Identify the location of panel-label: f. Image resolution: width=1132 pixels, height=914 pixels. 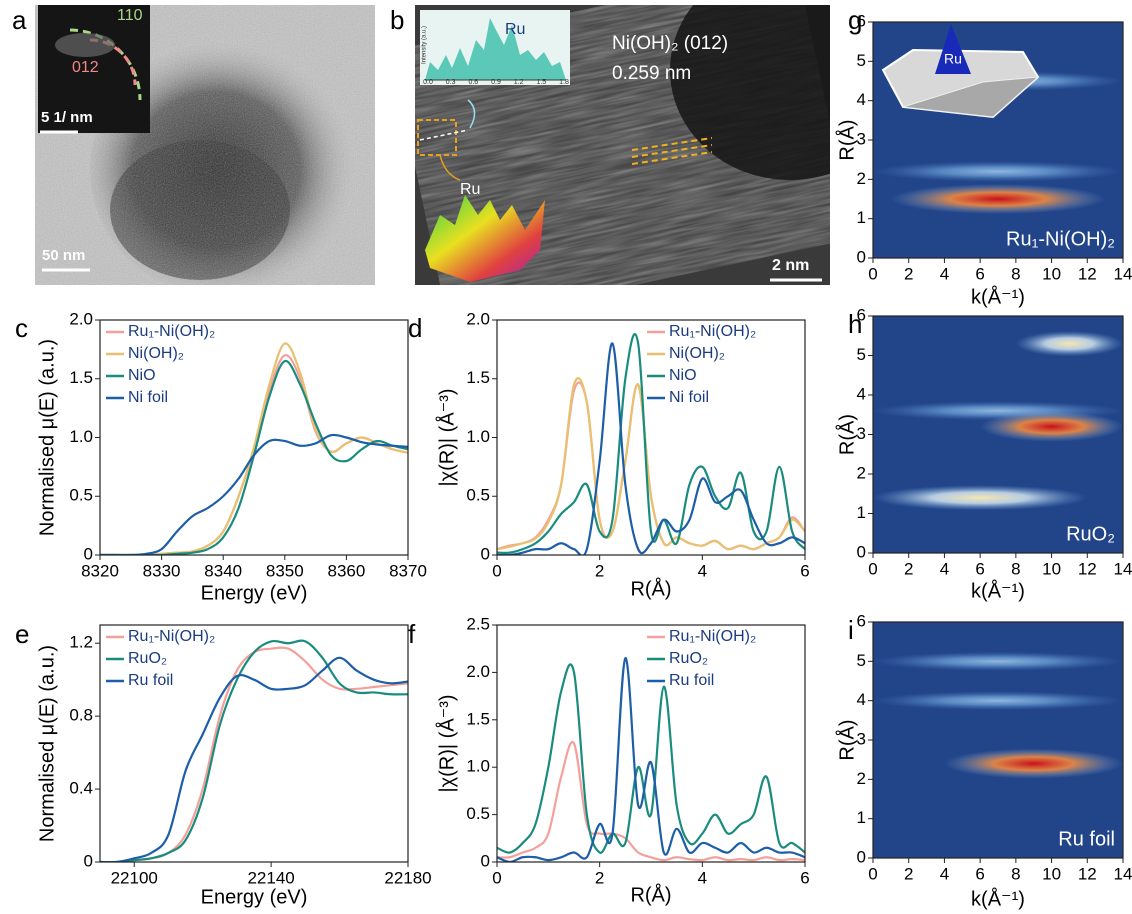
(412, 634).